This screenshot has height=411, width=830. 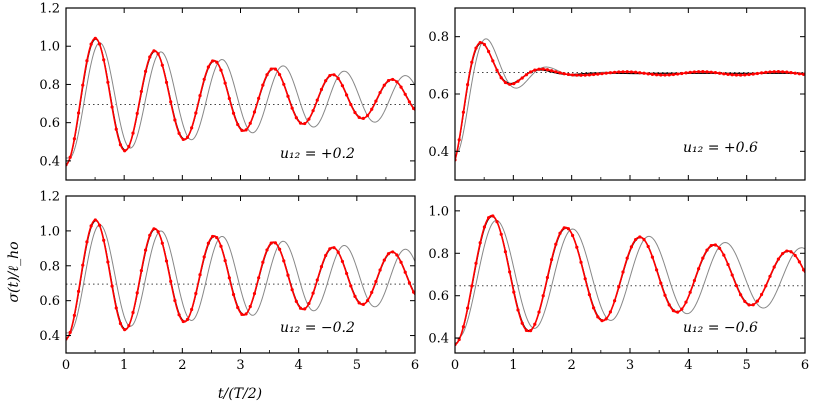 What do you see at coordinates (14, 271) in the screenshot?
I see `y-axis-label: σ(t)/ℓ_ho` at bounding box center [14, 271].